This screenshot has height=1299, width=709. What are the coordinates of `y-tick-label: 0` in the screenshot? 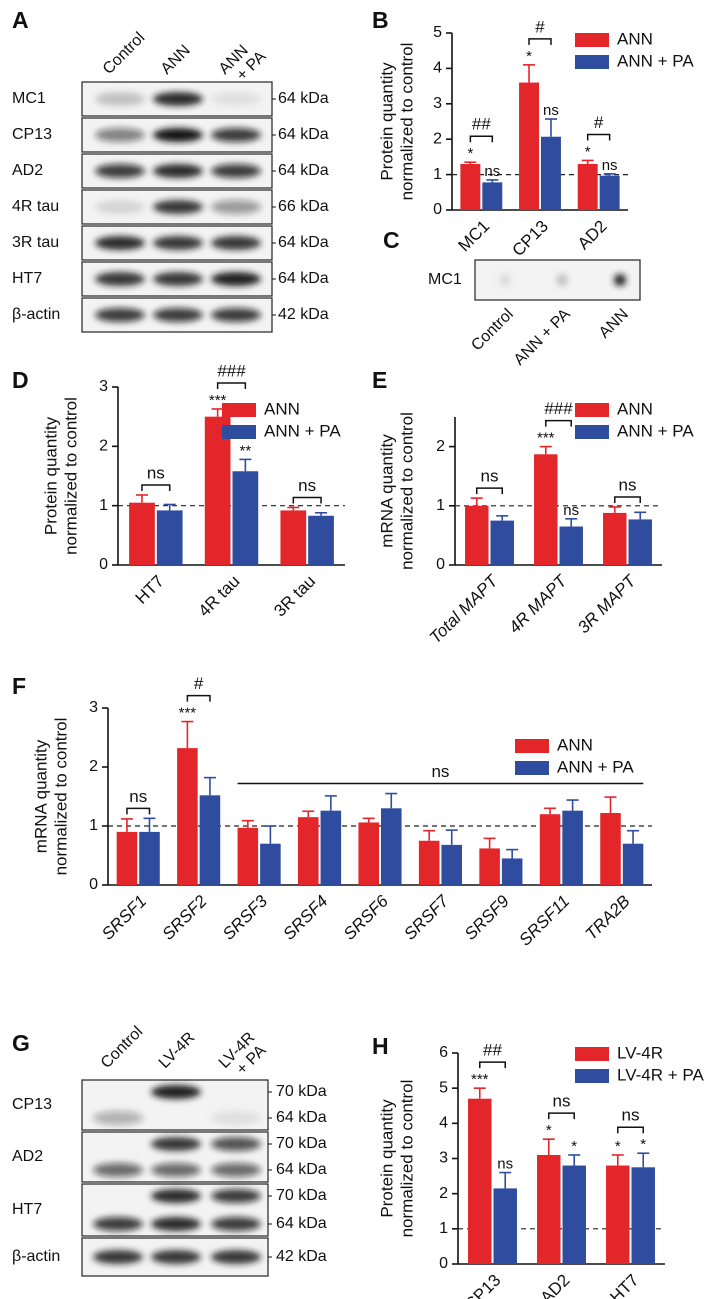 It's located at (103, 564).